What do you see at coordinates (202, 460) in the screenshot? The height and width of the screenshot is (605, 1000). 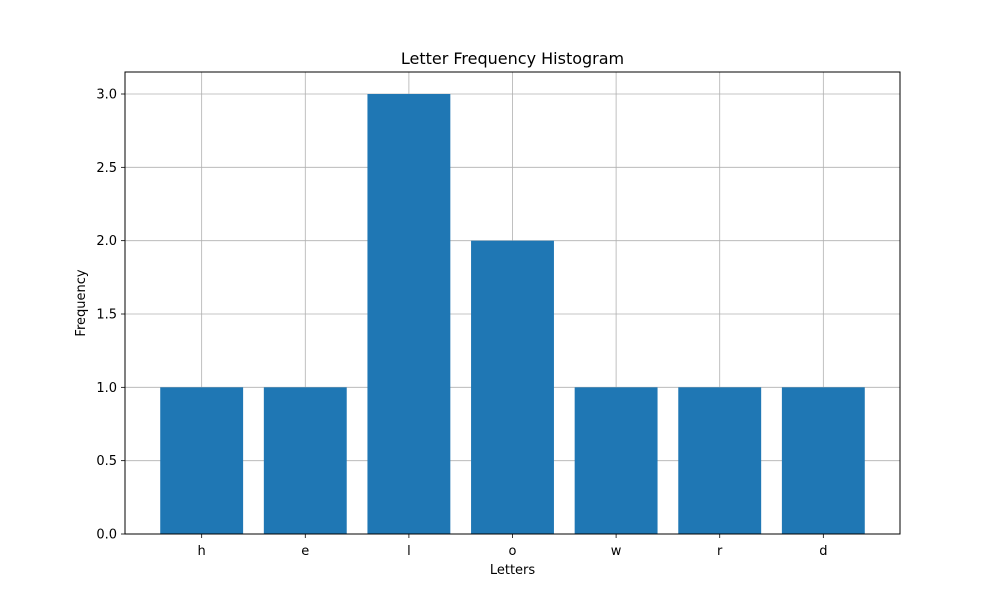 I see `bar-h` at bounding box center [202, 460].